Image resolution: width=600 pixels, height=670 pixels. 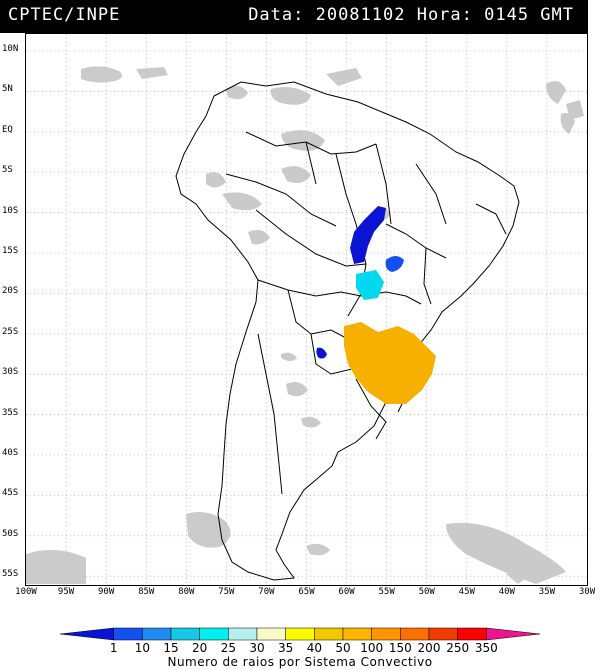 What do you see at coordinates (64, 15) in the screenshot?
I see `source-label: CPTEC/INPE` at bounding box center [64, 15].